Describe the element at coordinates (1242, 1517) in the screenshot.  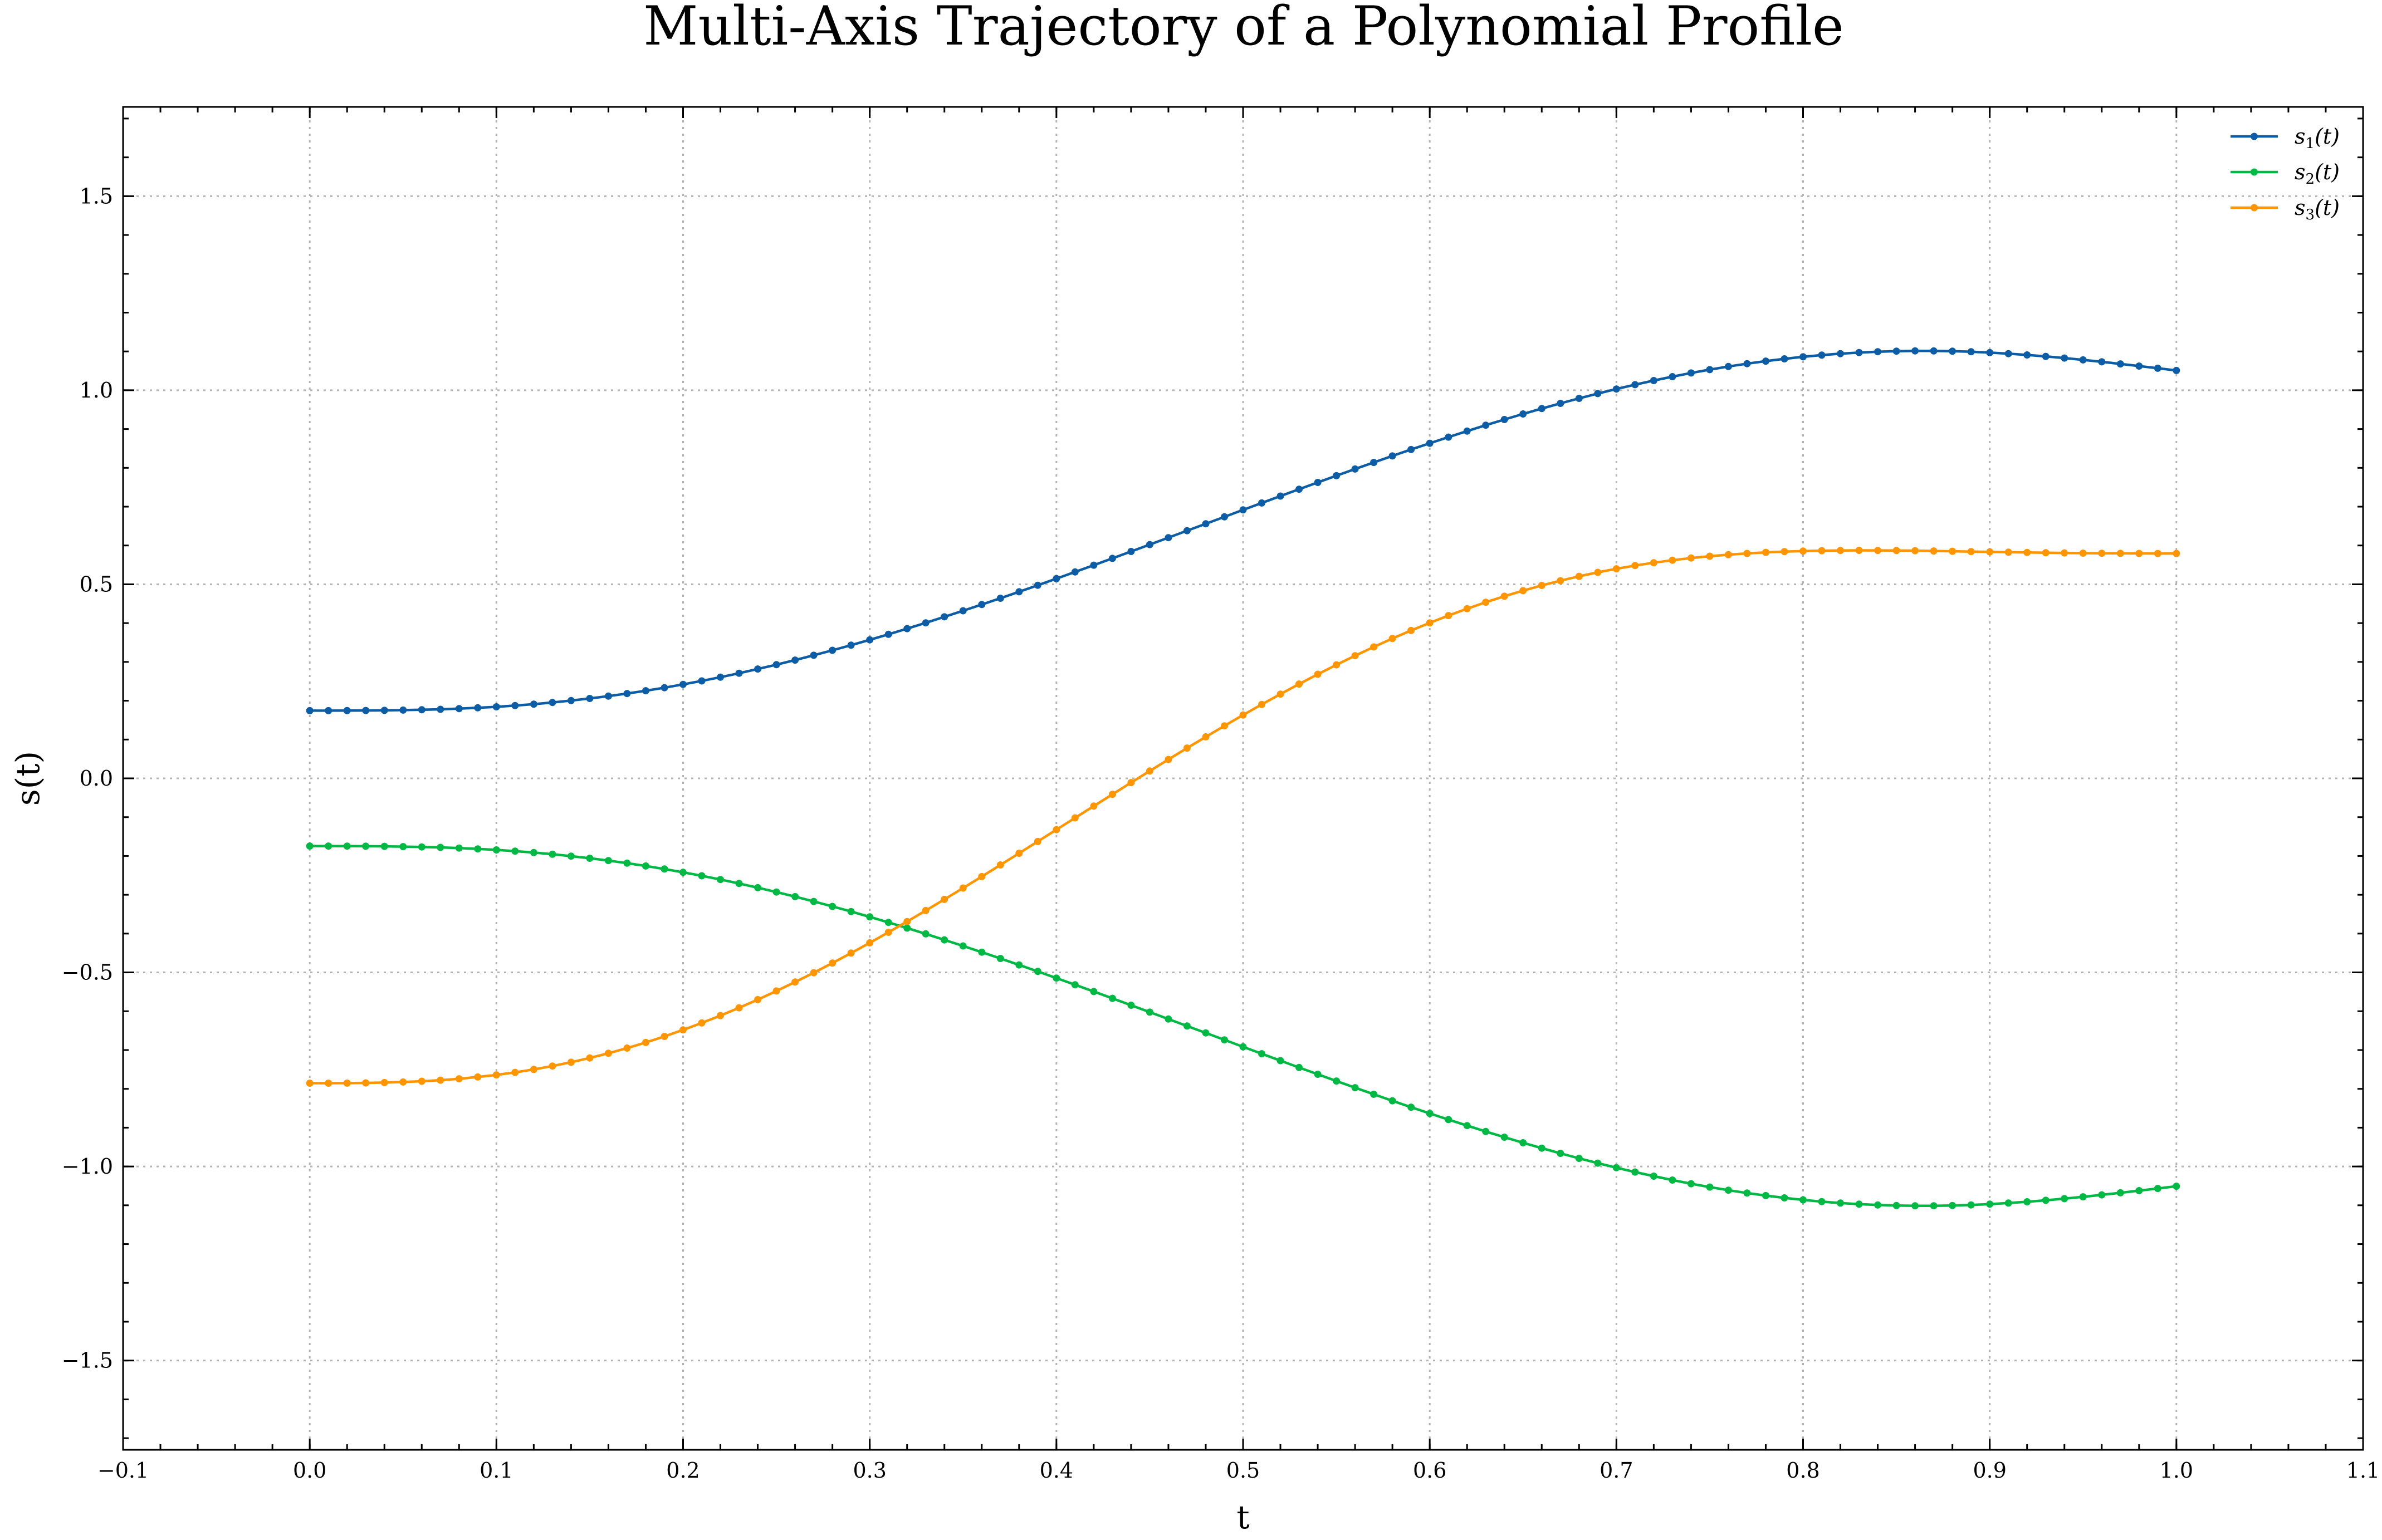
I see `x-axis-label: t` at that location.